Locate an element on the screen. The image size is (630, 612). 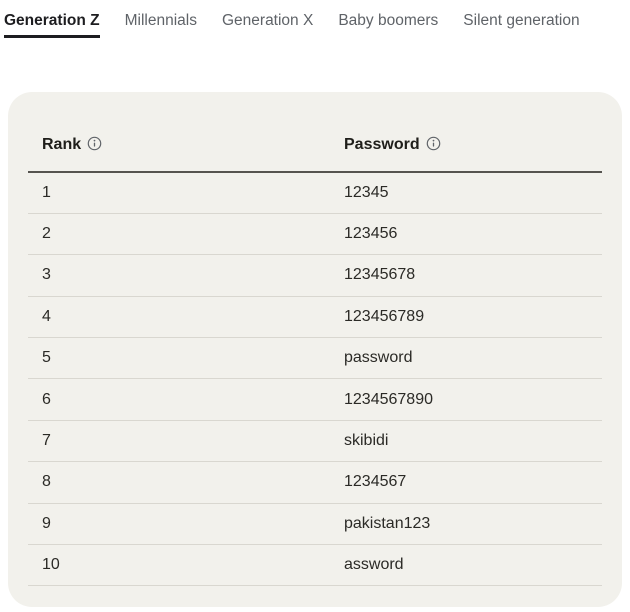
password-cell: 12345678 is located at coordinates (466, 275).